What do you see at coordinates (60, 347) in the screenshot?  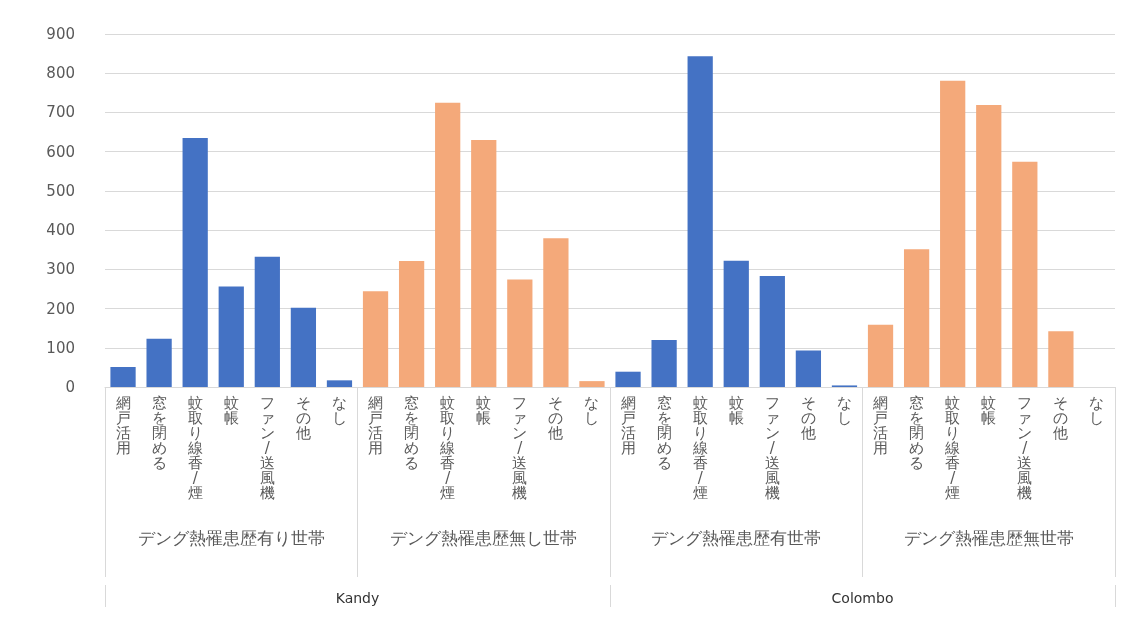 I see `y-tick-label: 100` at bounding box center [60, 347].